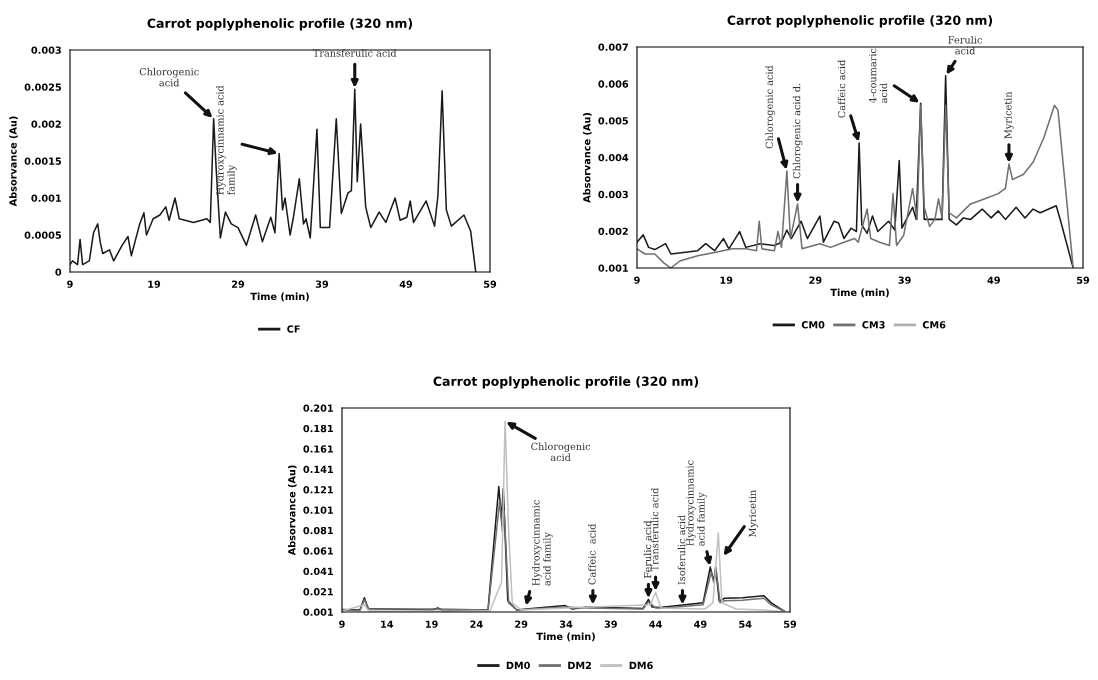  What do you see at coordinates (42, 87) in the screenshot?
I see `y-tick-label: 0.0025` at bounding box center [42, 87].